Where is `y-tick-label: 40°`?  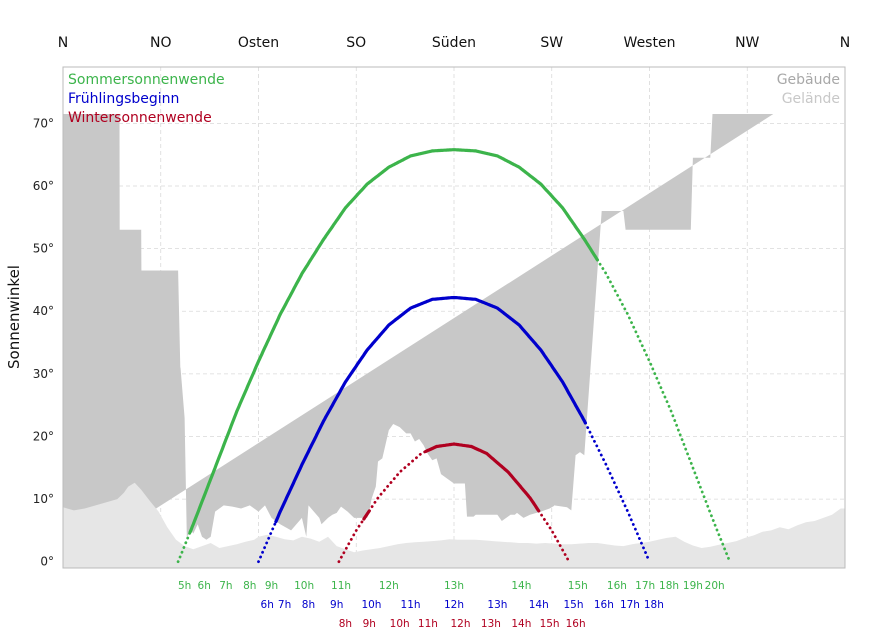 y-tick-label: 40° is located at coordinates (43, 311).